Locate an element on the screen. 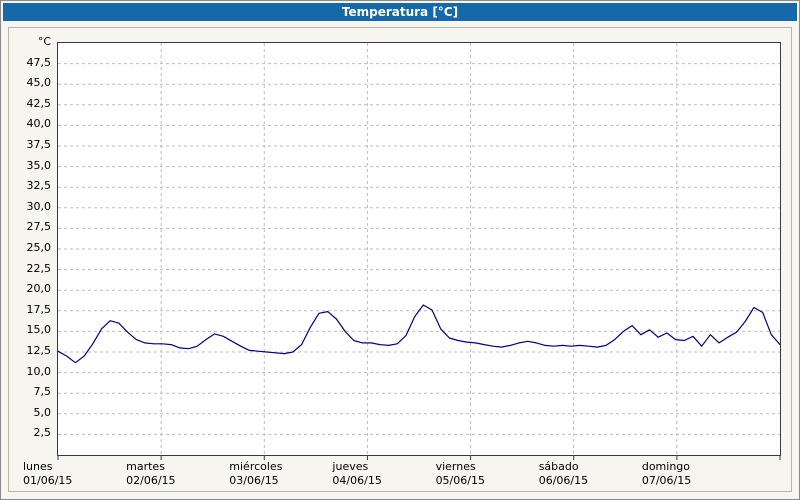 The width and height of the screenshot is (800, 500). y-axis-tick-label: 45,0 is located at coordinates (39, 83).